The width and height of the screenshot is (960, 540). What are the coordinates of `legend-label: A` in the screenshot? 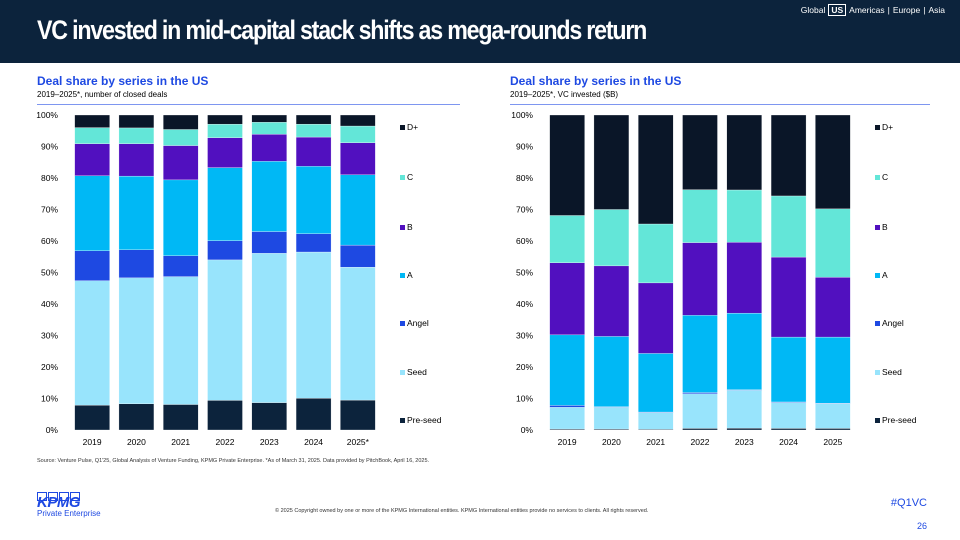 It's located at (410, 275).